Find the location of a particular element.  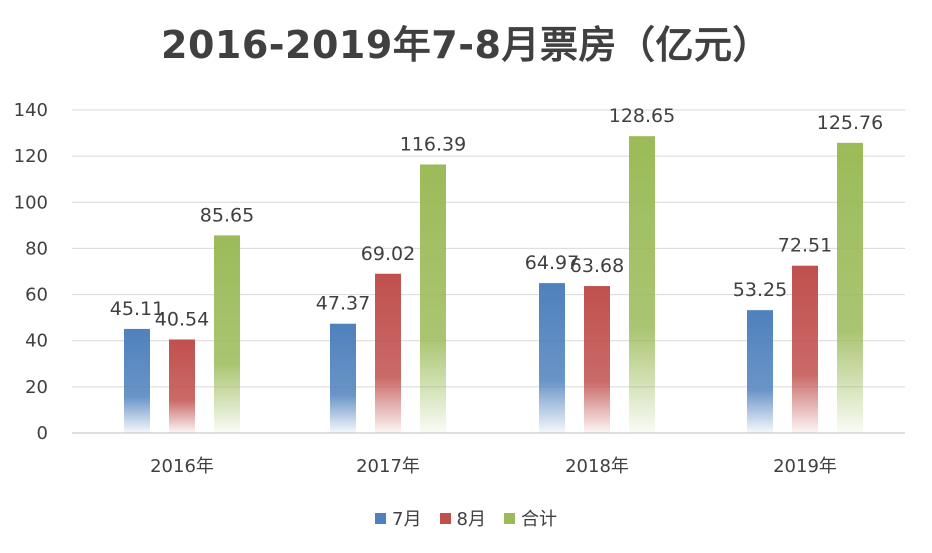

legend-swatch-july is located at coordinates (381, 518).